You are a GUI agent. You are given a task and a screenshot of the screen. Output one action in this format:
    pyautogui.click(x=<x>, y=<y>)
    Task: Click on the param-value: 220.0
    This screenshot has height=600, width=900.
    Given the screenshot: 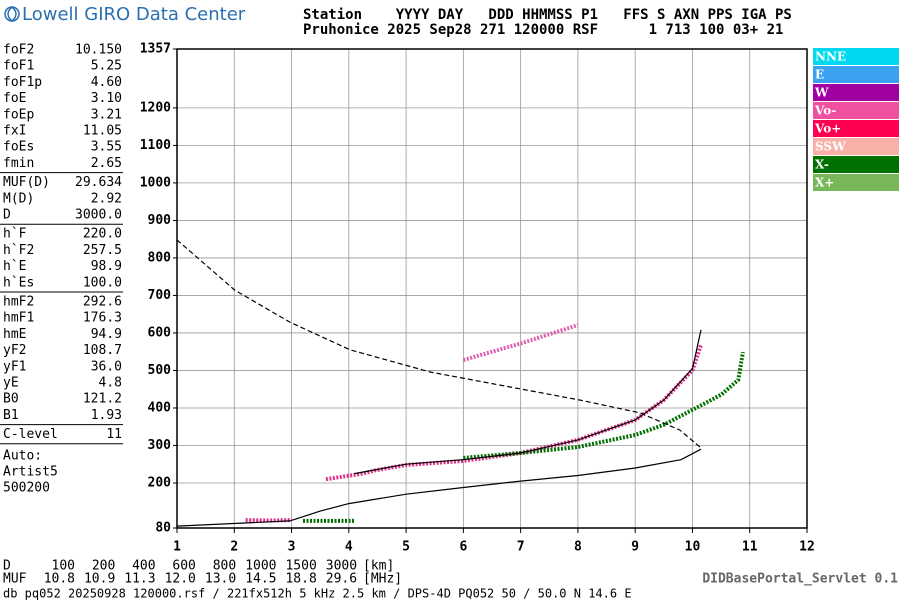 What is the action you would take?
    pyautogui.click(x=102, y=234)
    